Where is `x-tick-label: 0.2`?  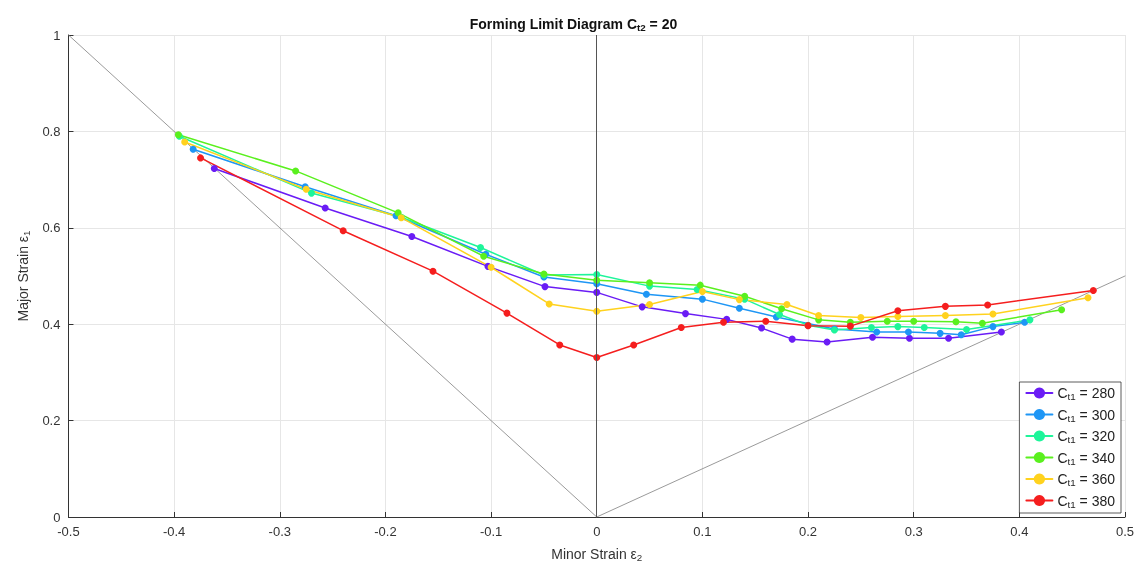
x-tick-label: 0.2 is located at coordinates (808, 531).